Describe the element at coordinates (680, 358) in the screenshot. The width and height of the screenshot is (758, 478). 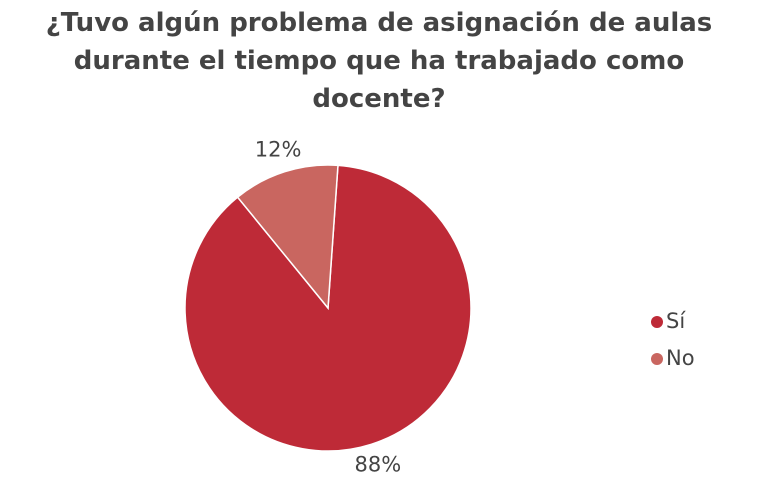
I see `legend-label: No` at that location.